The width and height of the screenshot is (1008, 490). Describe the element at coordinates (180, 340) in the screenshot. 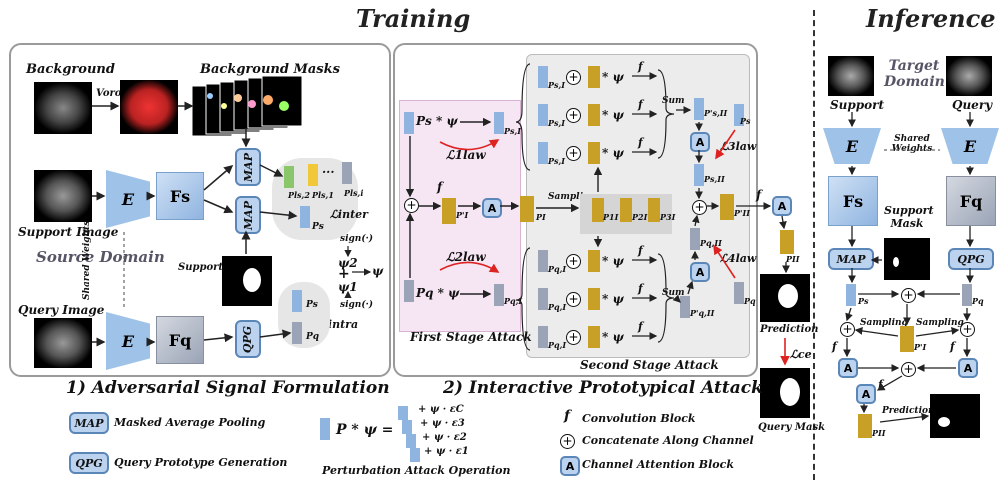

I see `fq-feature: Fq` at that location.